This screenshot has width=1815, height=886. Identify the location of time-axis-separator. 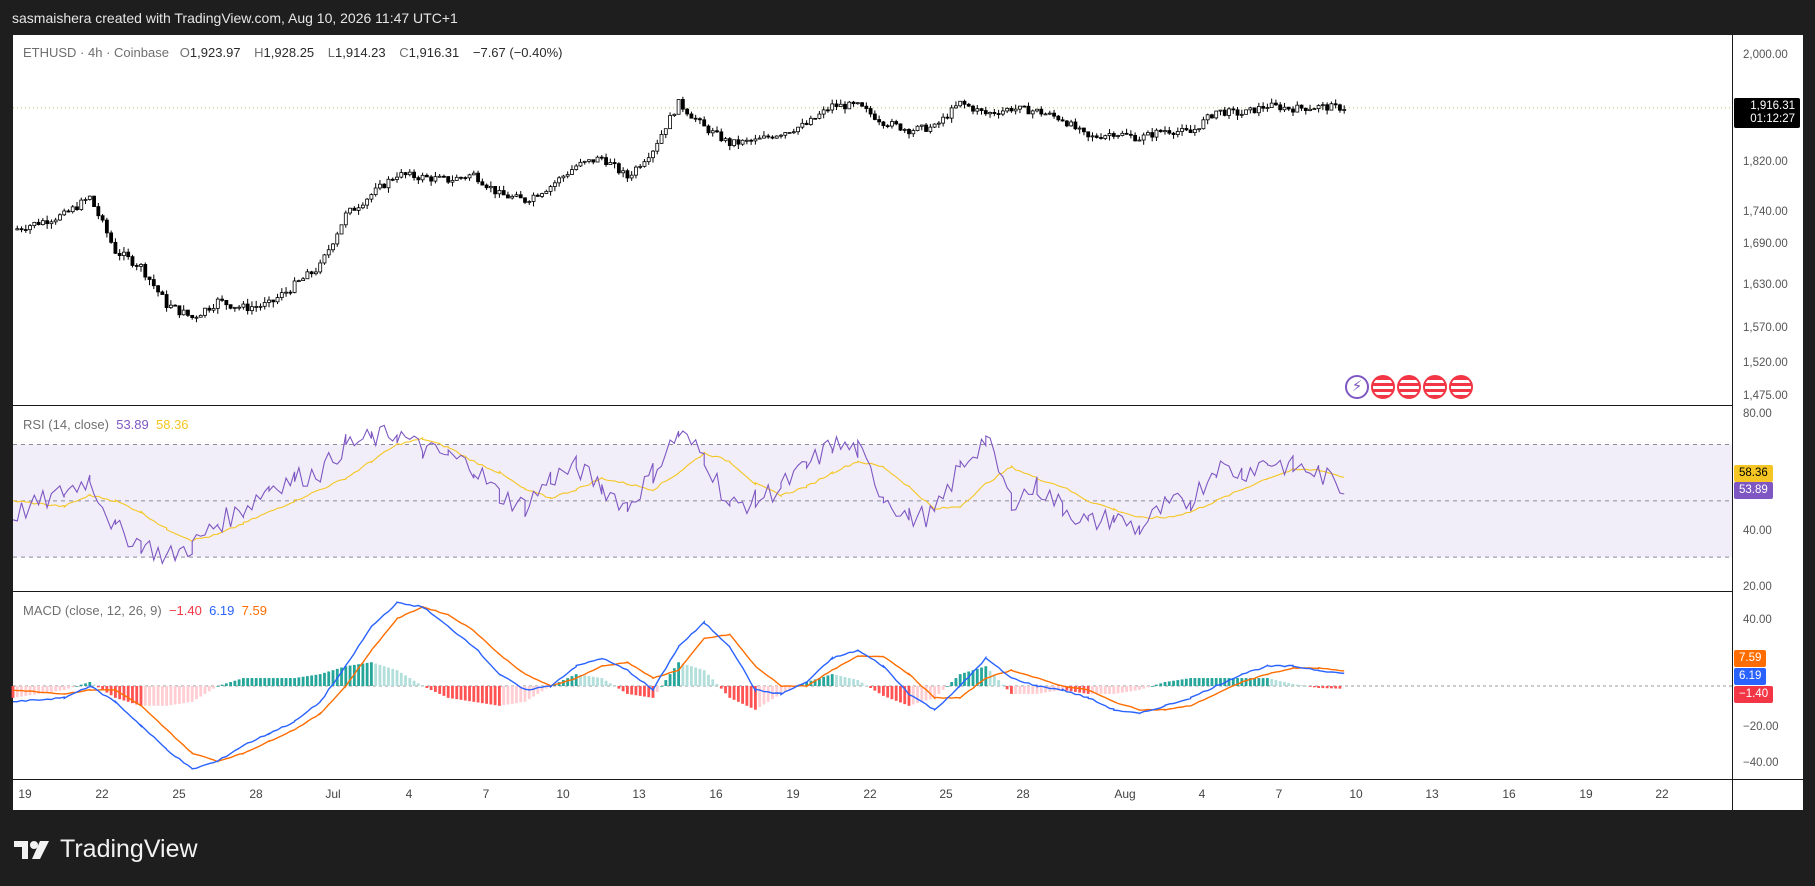
(908, 779).